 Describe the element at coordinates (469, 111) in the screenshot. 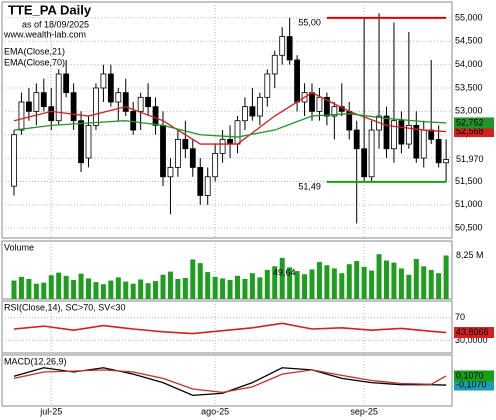

I see `y-tick-label: 53,000` at that location.